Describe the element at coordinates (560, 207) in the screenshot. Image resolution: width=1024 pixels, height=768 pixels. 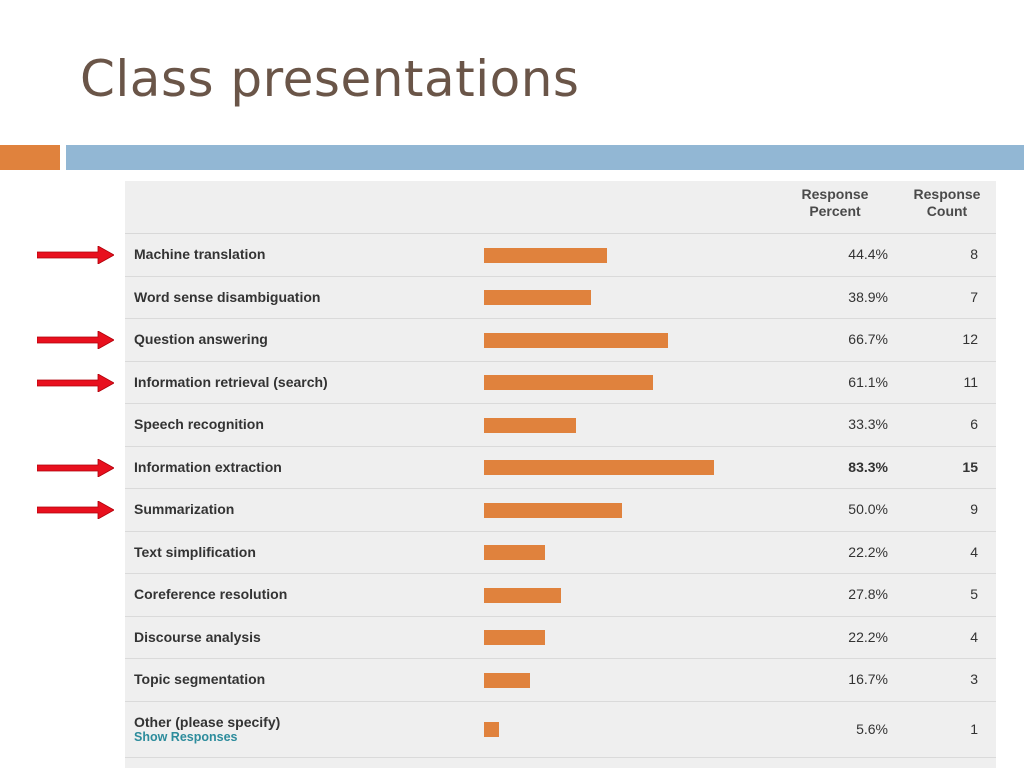
I see `table-header: Response Percent Response Count` at that location.